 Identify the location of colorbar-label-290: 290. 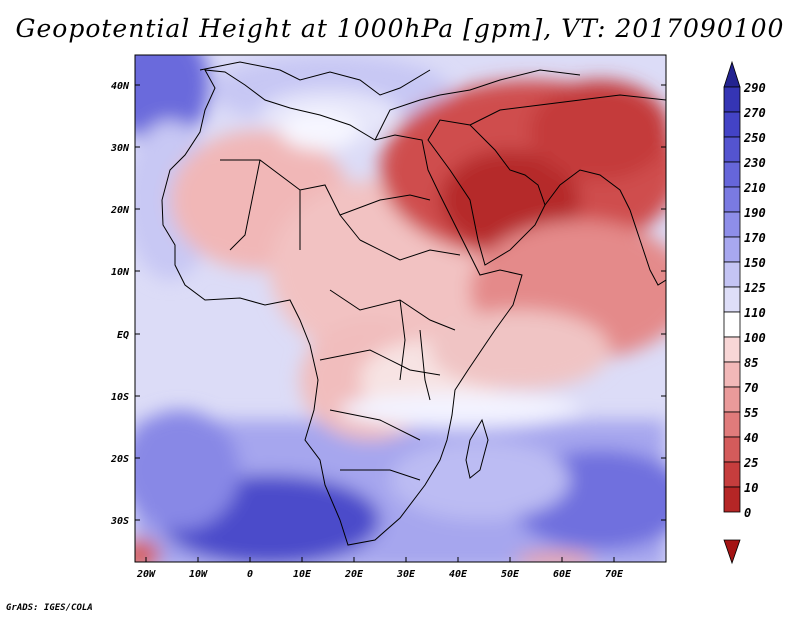
(754, 88).